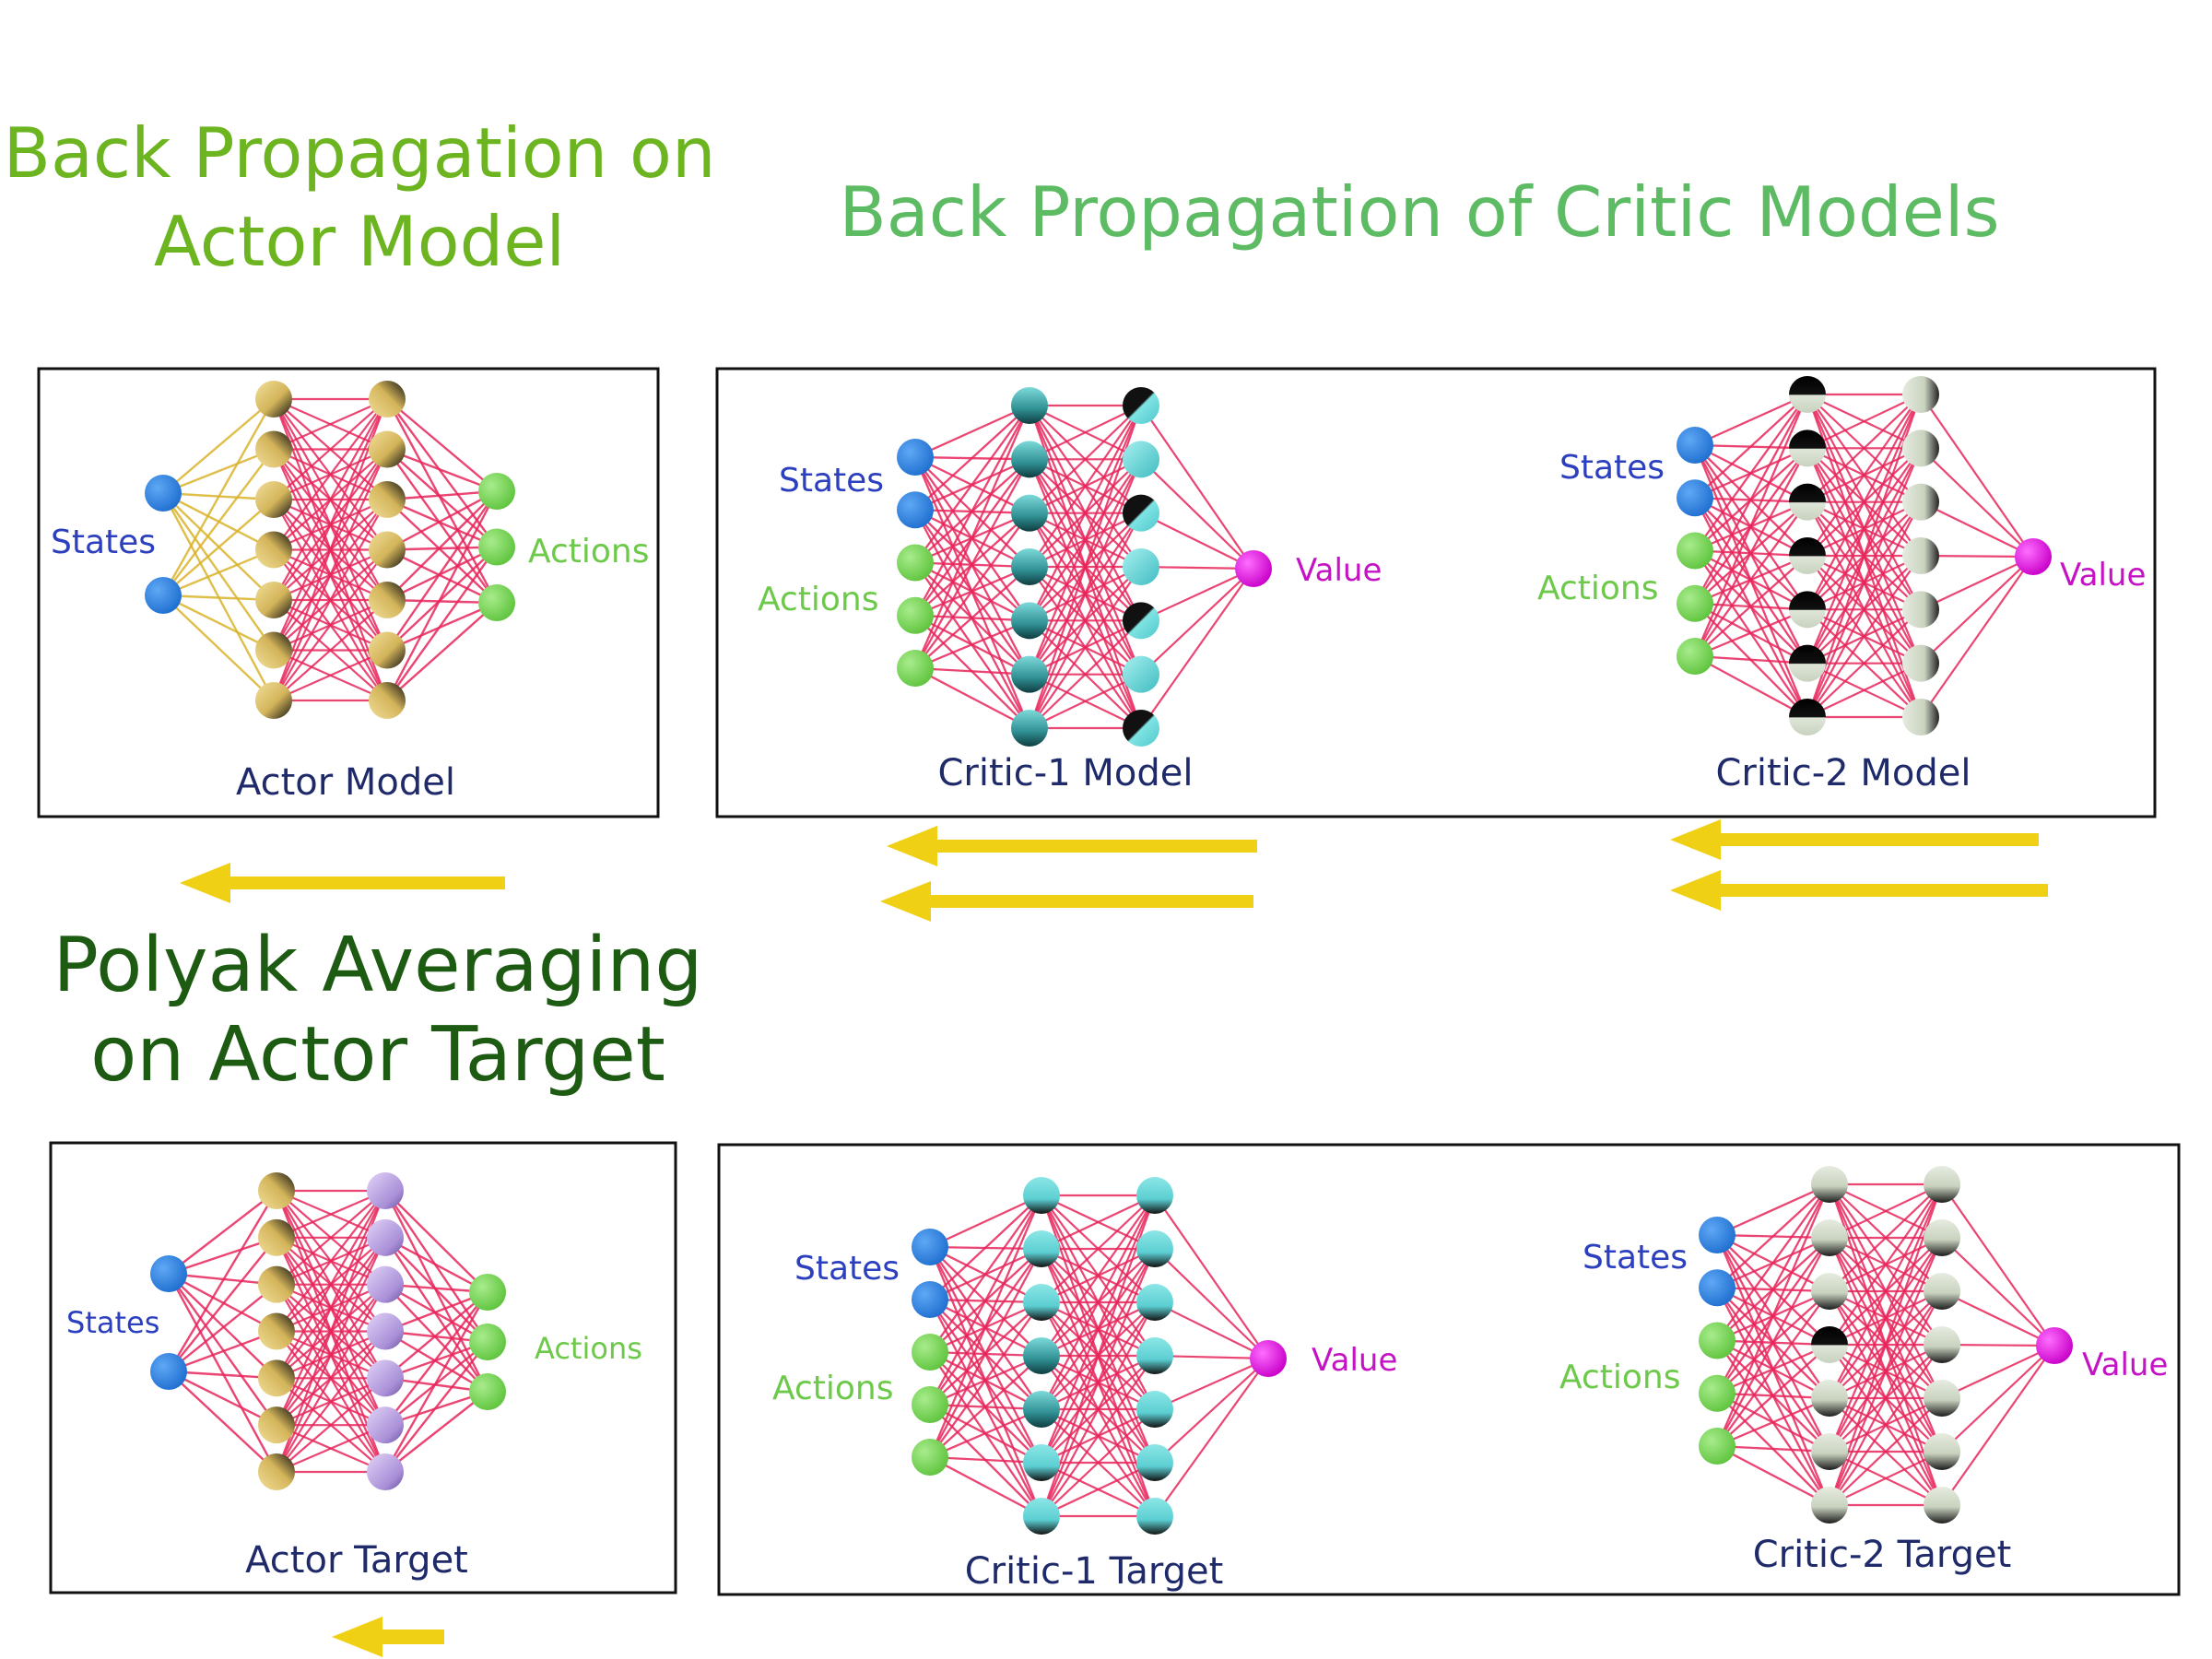 The width and height of the screenshot is (2212, 1659). What do you see at coordinates (1099, 1356) in the screenshot?
I see `critic-1-target-network` at bounding box center [1099, 1356].